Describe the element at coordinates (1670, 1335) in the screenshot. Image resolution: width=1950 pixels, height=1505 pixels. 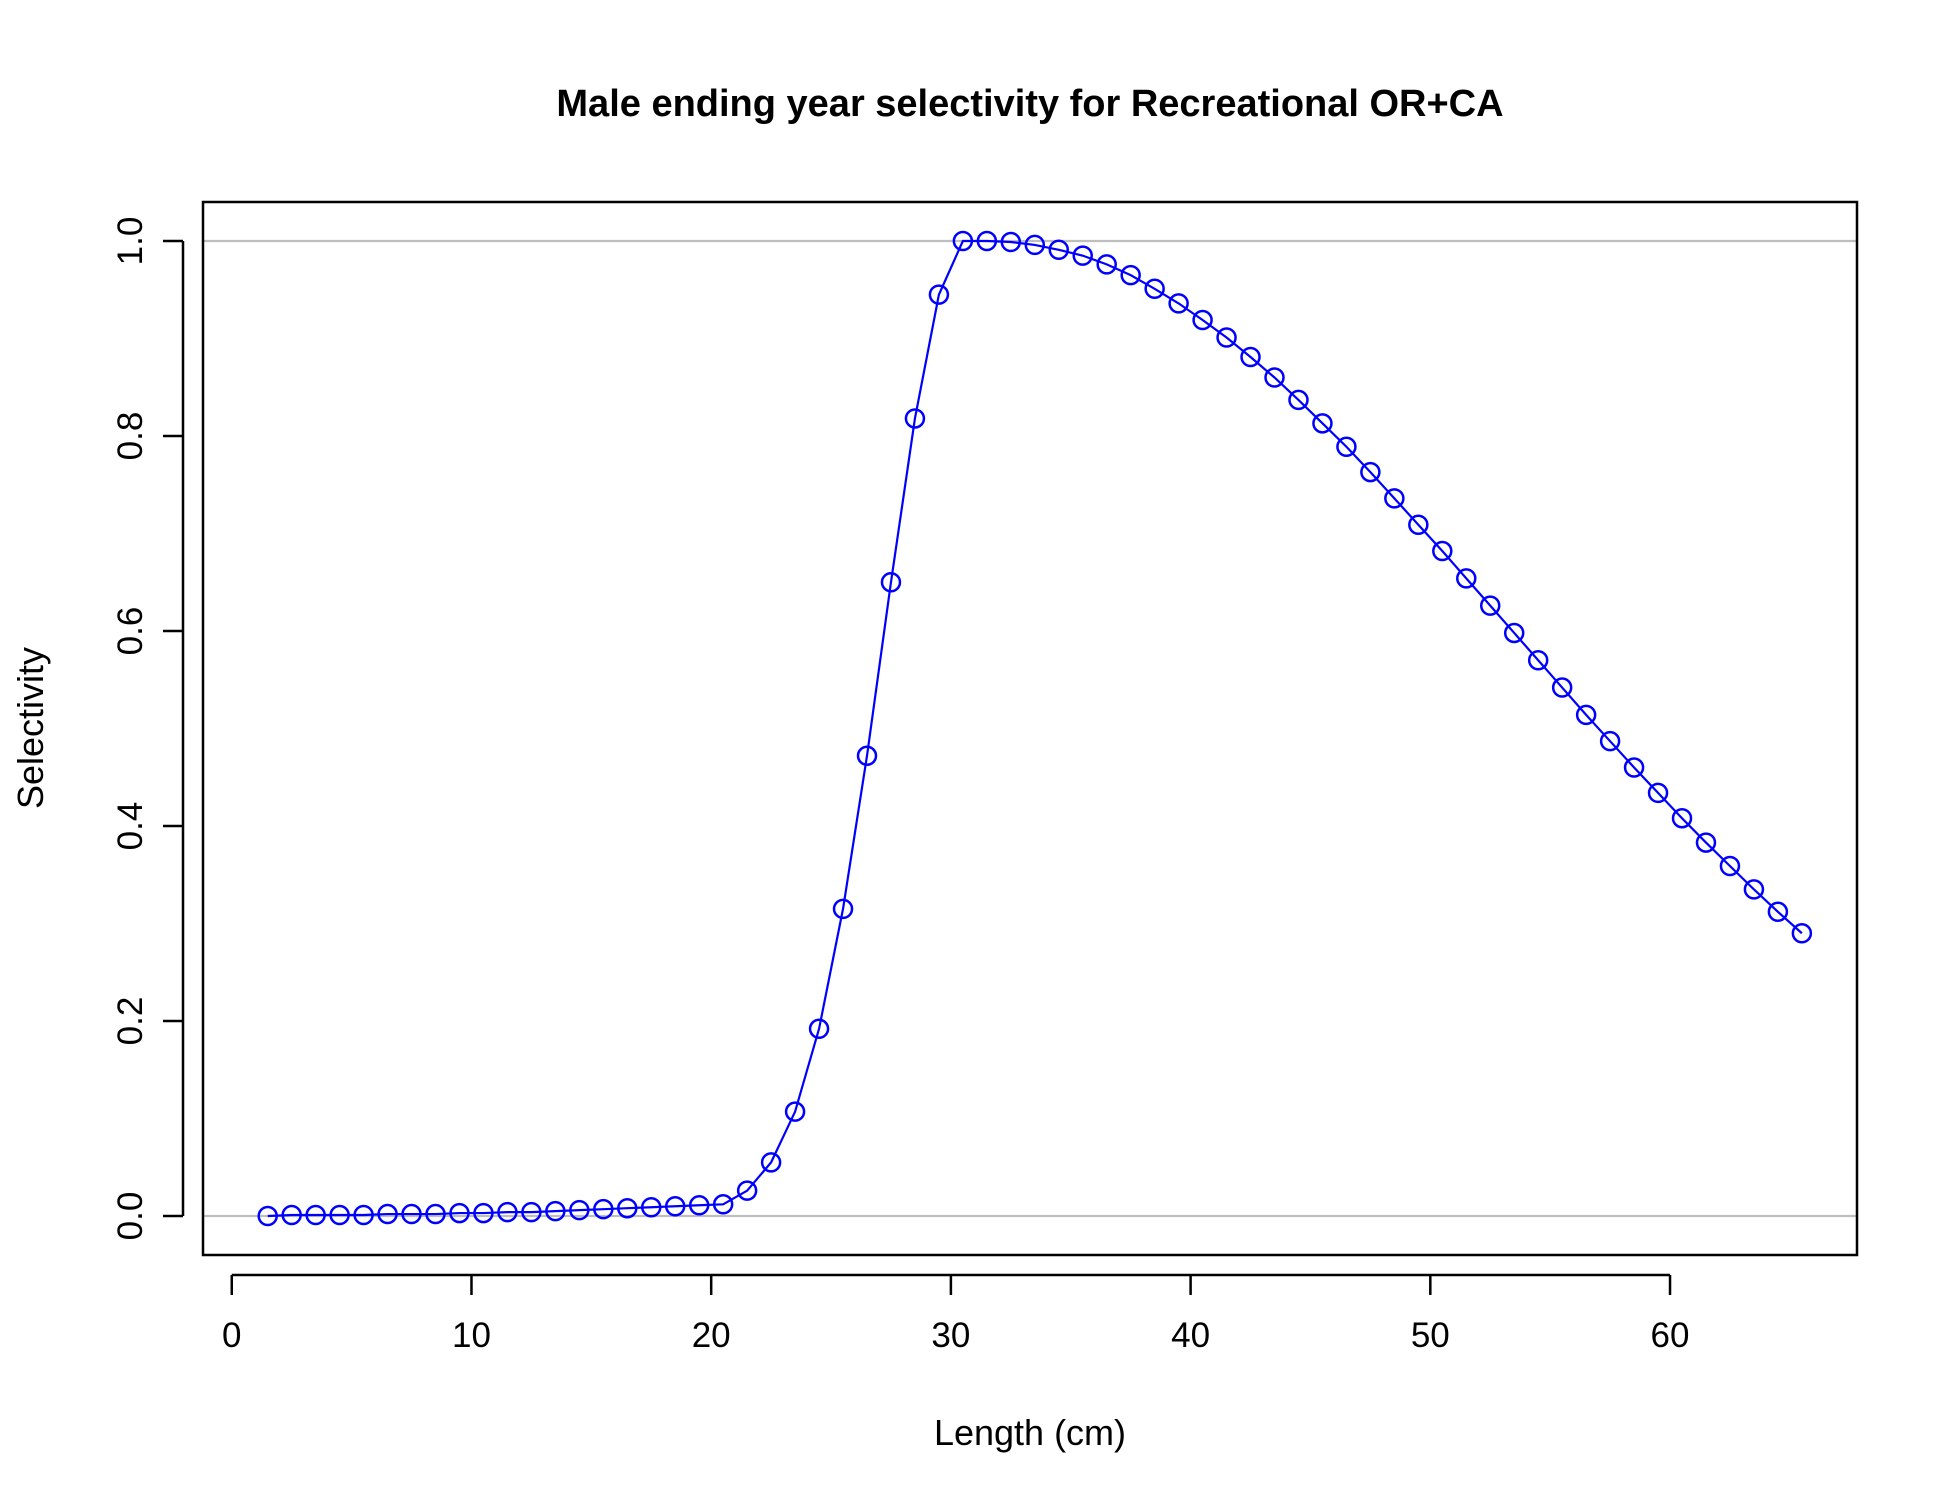
I see `x-tick-label: 60` at that location.